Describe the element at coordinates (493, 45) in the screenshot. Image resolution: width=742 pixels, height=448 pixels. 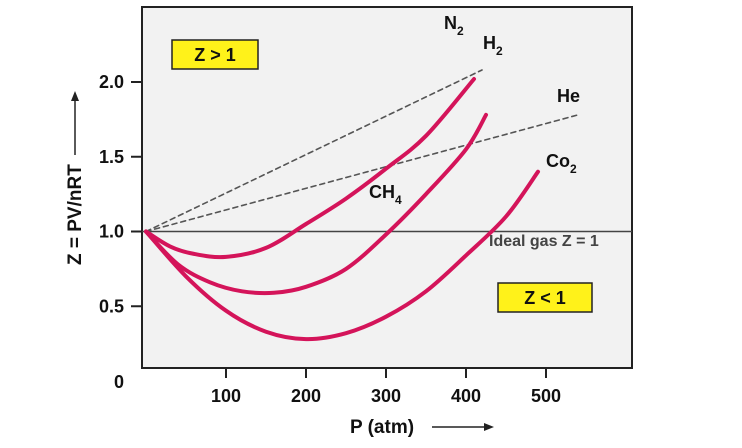
I see `series-label-h2: H2` at that location.